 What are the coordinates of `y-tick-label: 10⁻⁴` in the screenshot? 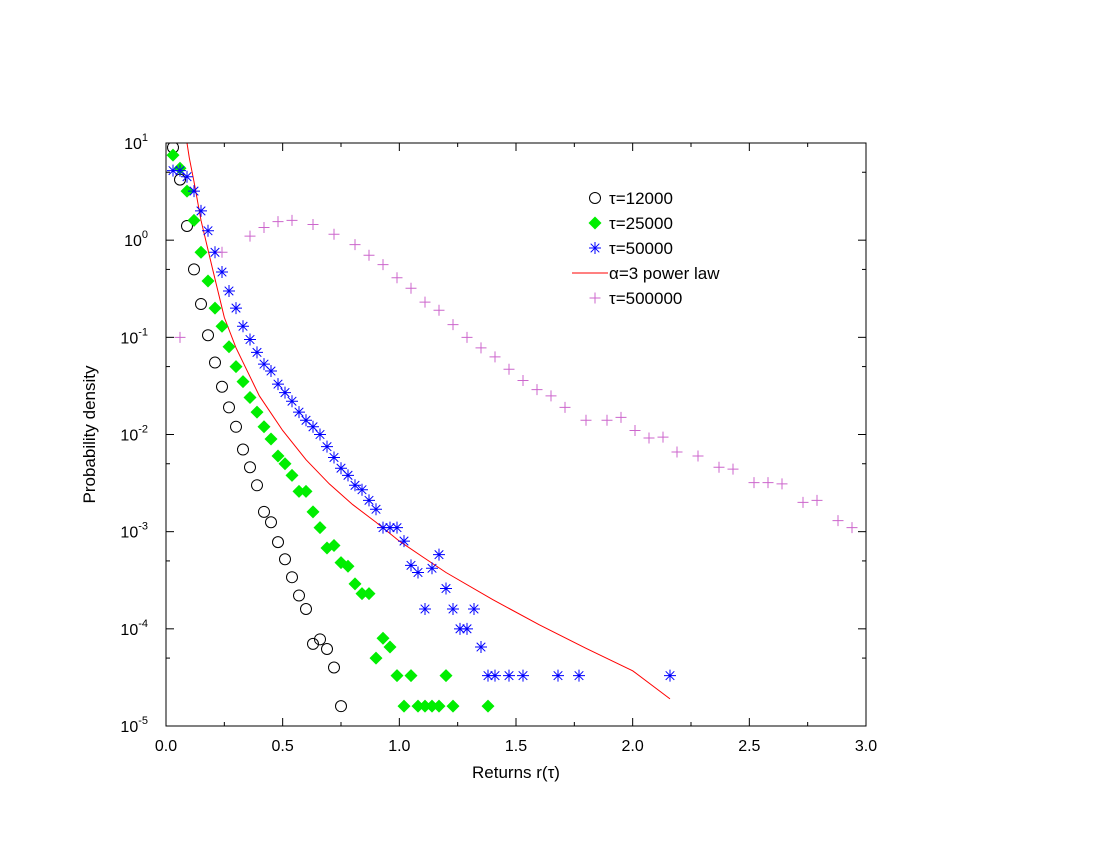 It's located at (134, 628).